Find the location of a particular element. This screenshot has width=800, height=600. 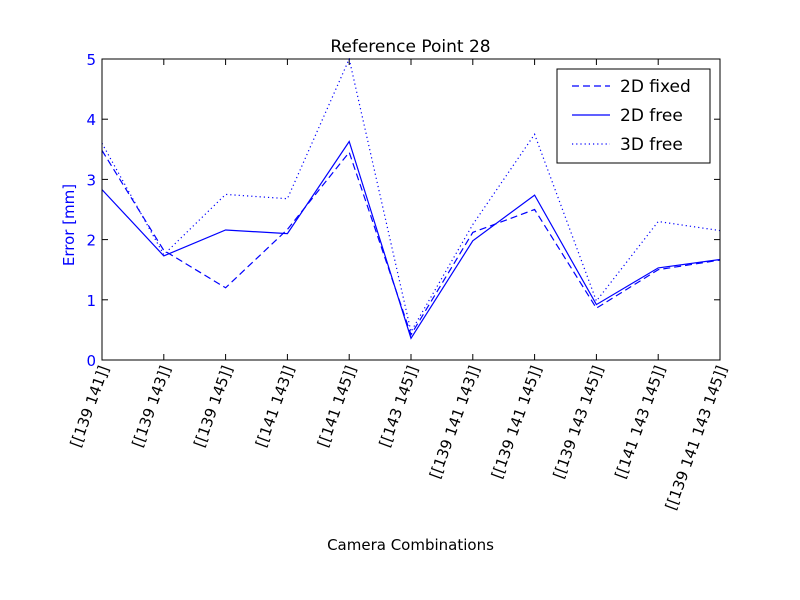

legend-label: 2D fixed is located at coordinates (655, 87).